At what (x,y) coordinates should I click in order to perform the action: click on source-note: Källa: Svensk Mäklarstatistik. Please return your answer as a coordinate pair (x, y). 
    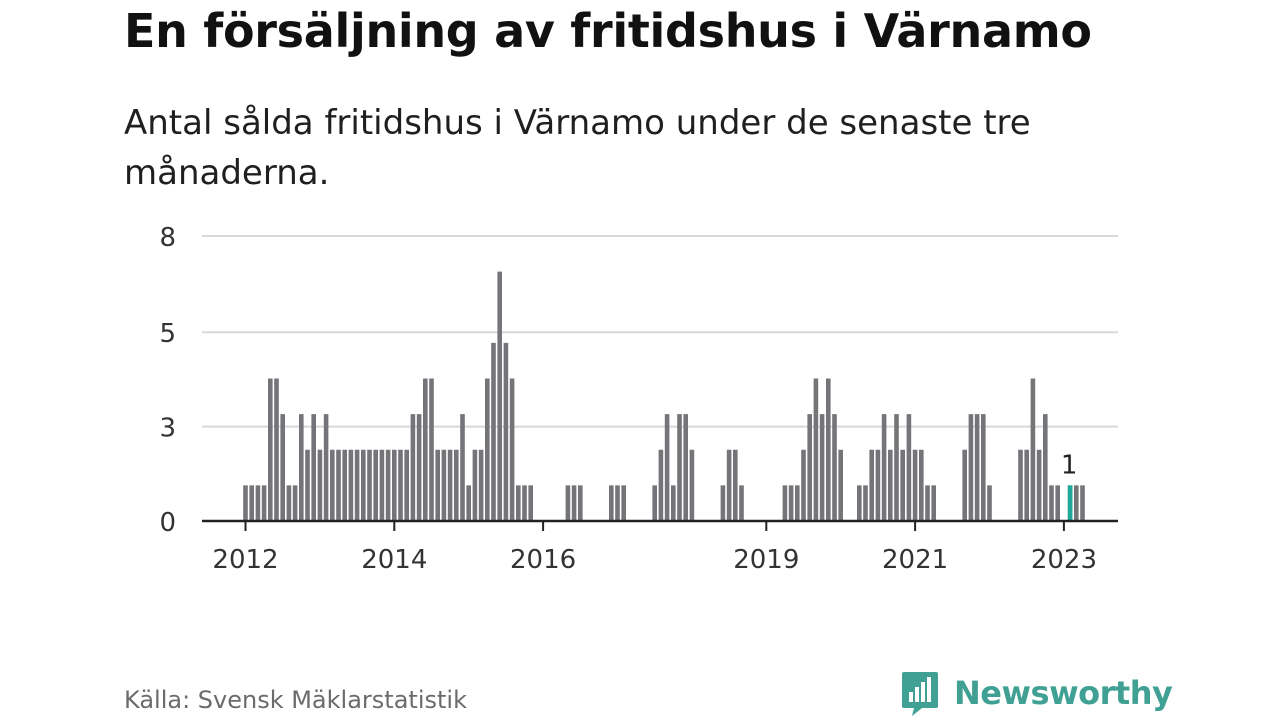
    Looking at the image, I should click on (295, 700).